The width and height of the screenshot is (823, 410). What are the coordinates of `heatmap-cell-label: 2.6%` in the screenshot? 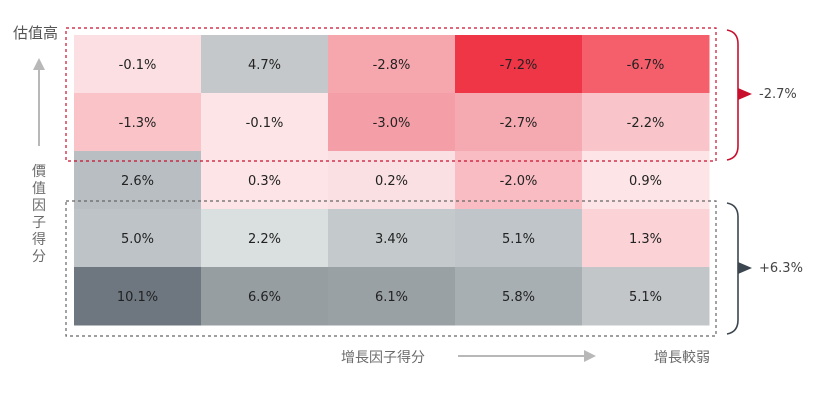 It's located at (137, 181).